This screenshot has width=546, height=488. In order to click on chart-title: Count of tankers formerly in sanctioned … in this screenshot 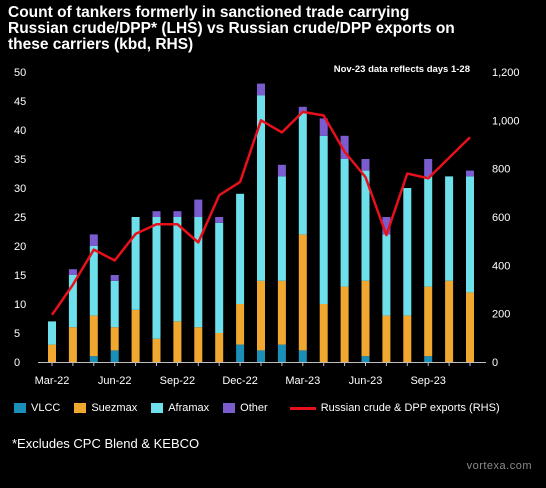, I will do `click(231, 28)`.